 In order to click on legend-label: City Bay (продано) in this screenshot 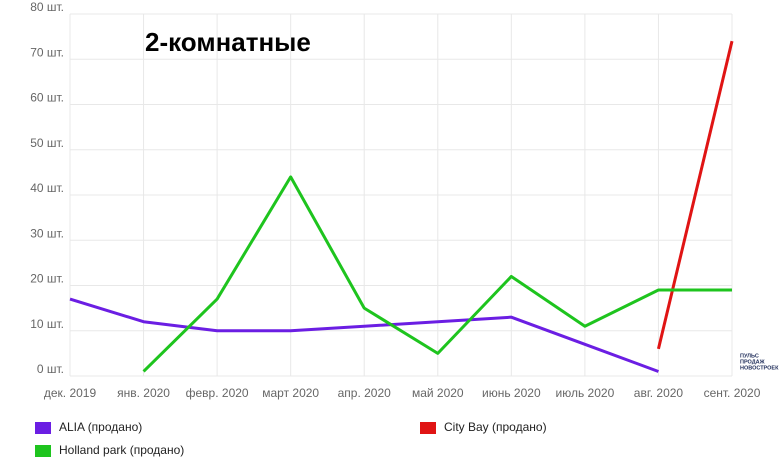, I will do `click(495, 427)`.